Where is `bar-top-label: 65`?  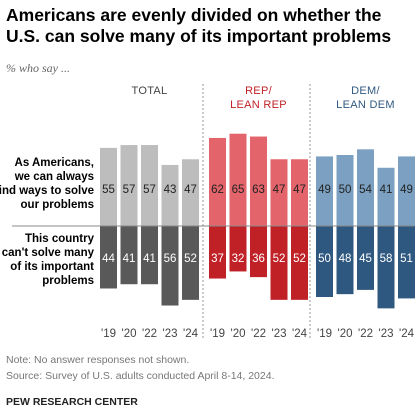 bar-top-label: 65 is located at coordinates (238, 190).